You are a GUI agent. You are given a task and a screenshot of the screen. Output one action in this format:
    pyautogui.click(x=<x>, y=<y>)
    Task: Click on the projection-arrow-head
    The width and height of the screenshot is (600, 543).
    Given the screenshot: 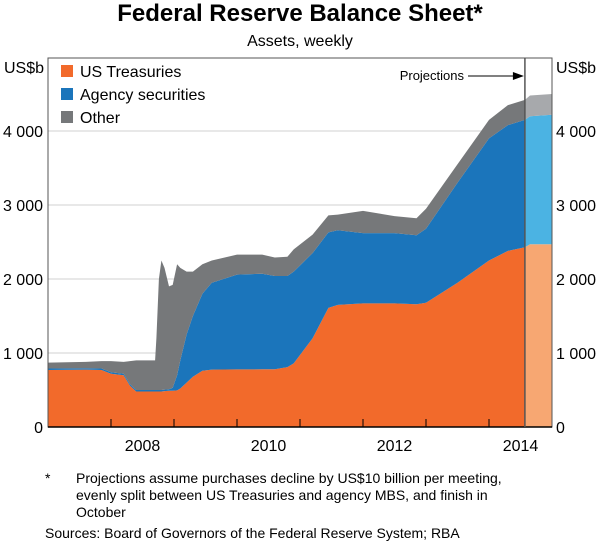 What is the action you would take?
    pyautogui.click(x=518, y=76)
    